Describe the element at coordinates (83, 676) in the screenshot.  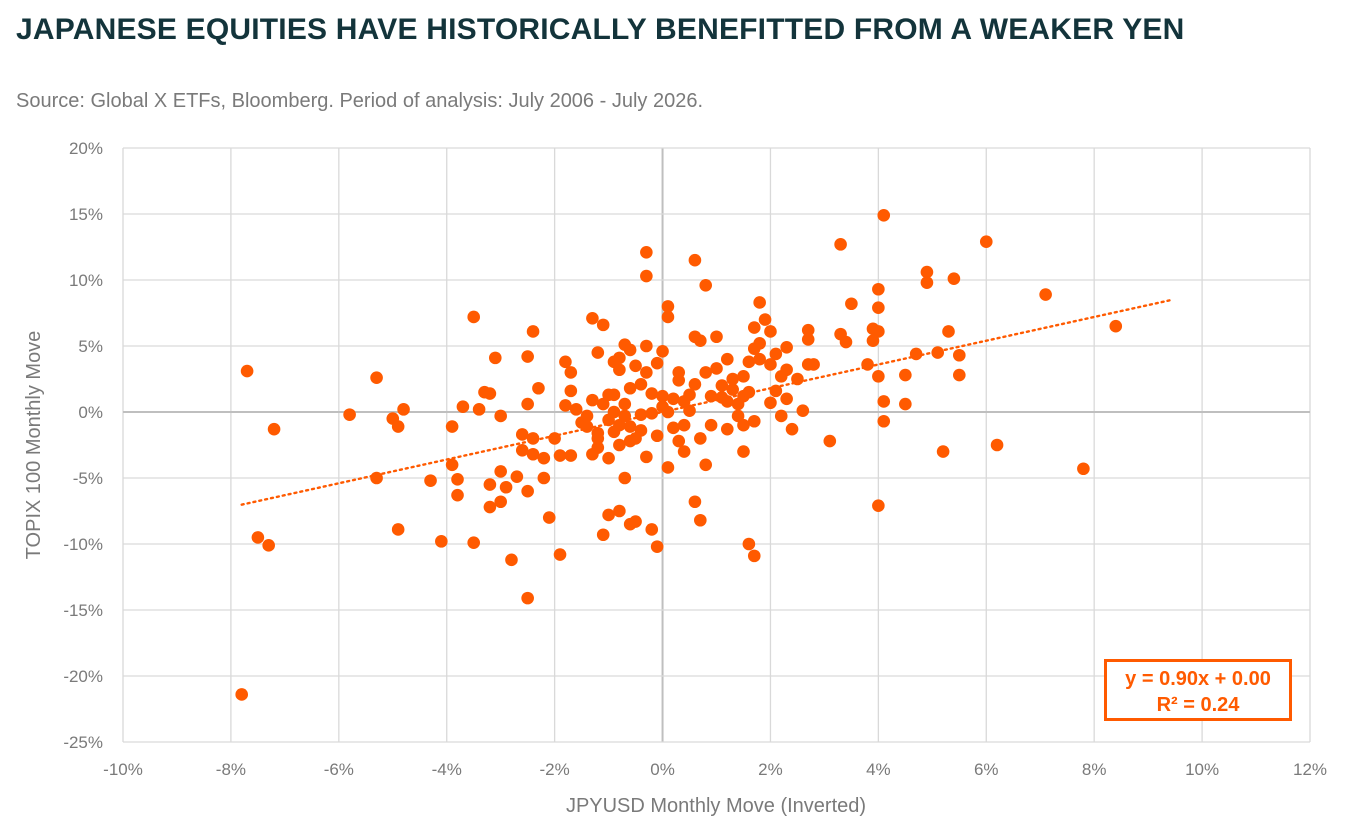
I see `y-tick-label: -20%` at that location.